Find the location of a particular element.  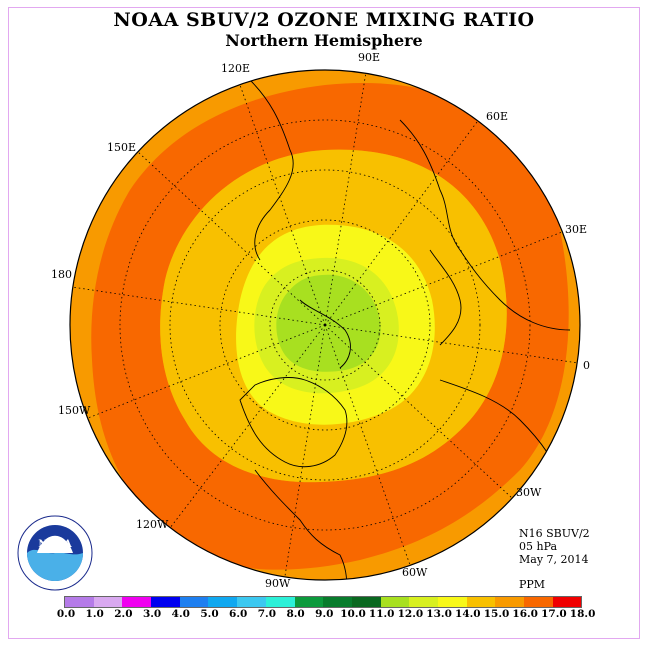

colorbar-tick-label: 0.0 is located at coordinates (66, 614).